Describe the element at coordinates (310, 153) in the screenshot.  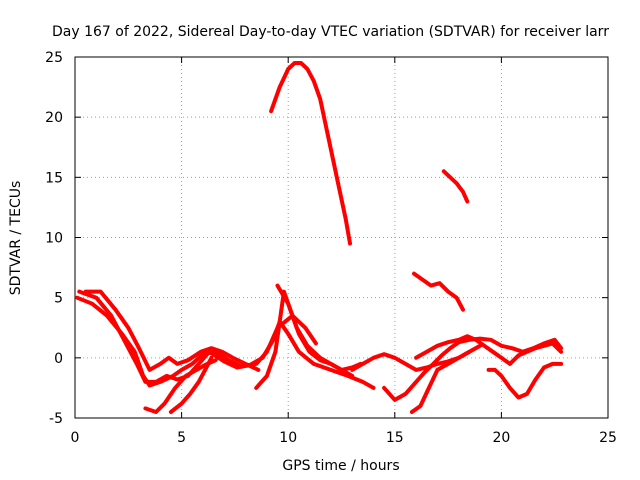
I see `series-line-s8` at that location.